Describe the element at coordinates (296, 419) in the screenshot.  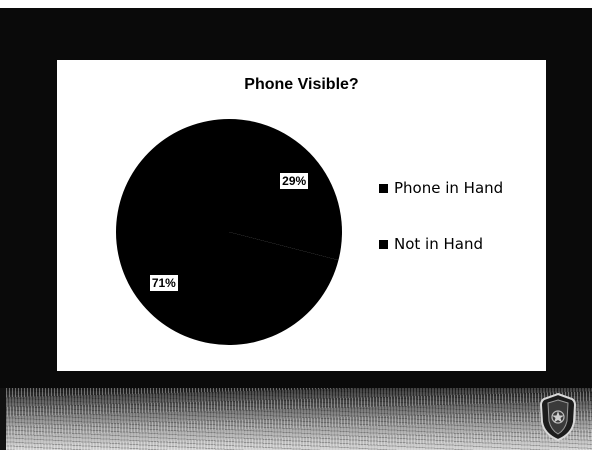
I see `bottom-band` at that location.